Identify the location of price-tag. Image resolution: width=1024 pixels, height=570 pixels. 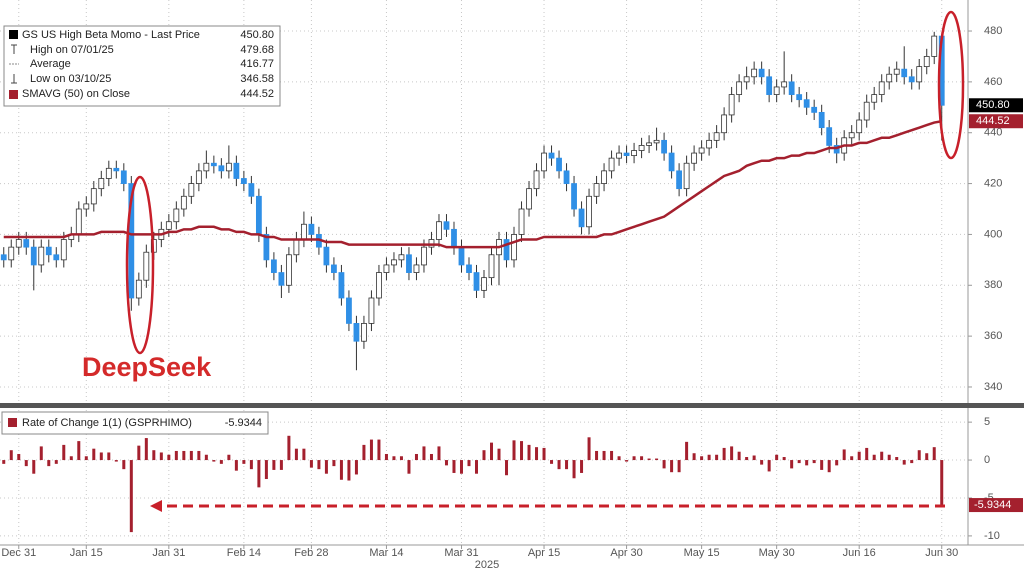
(996, 121).